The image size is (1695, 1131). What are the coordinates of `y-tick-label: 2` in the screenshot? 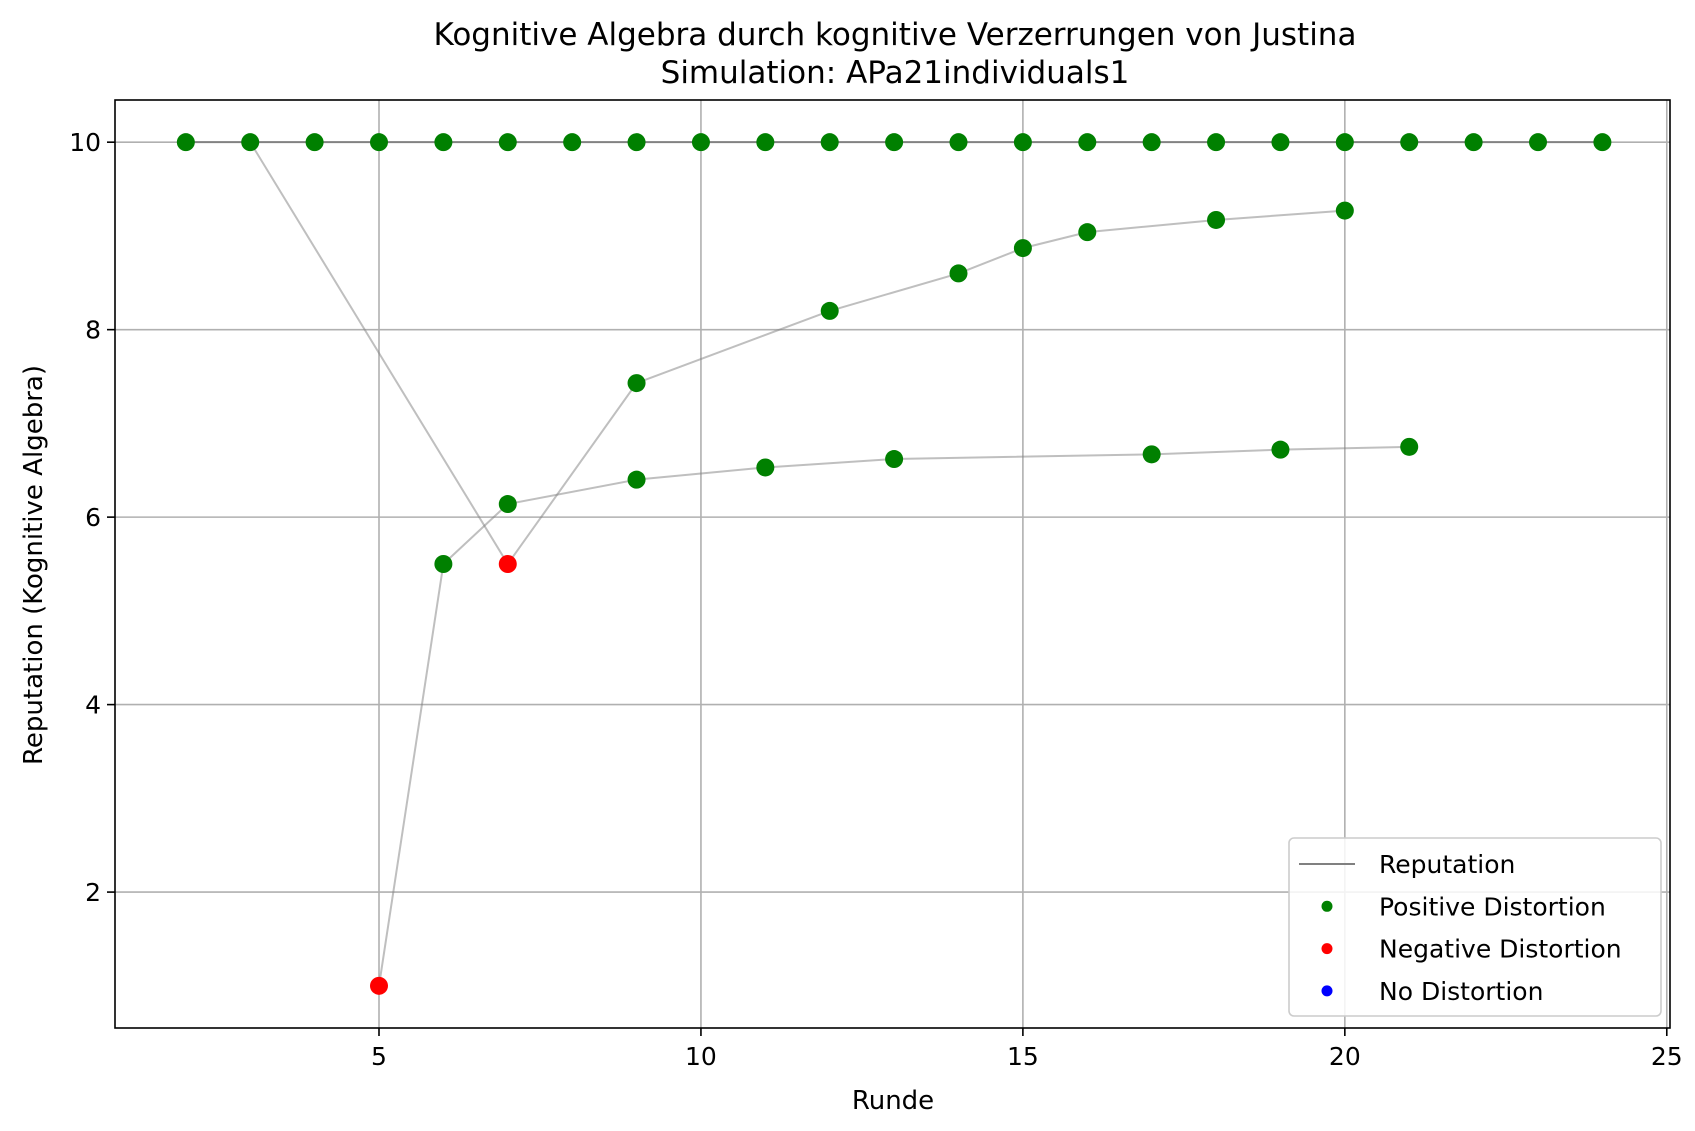 It's located at (93, 892).